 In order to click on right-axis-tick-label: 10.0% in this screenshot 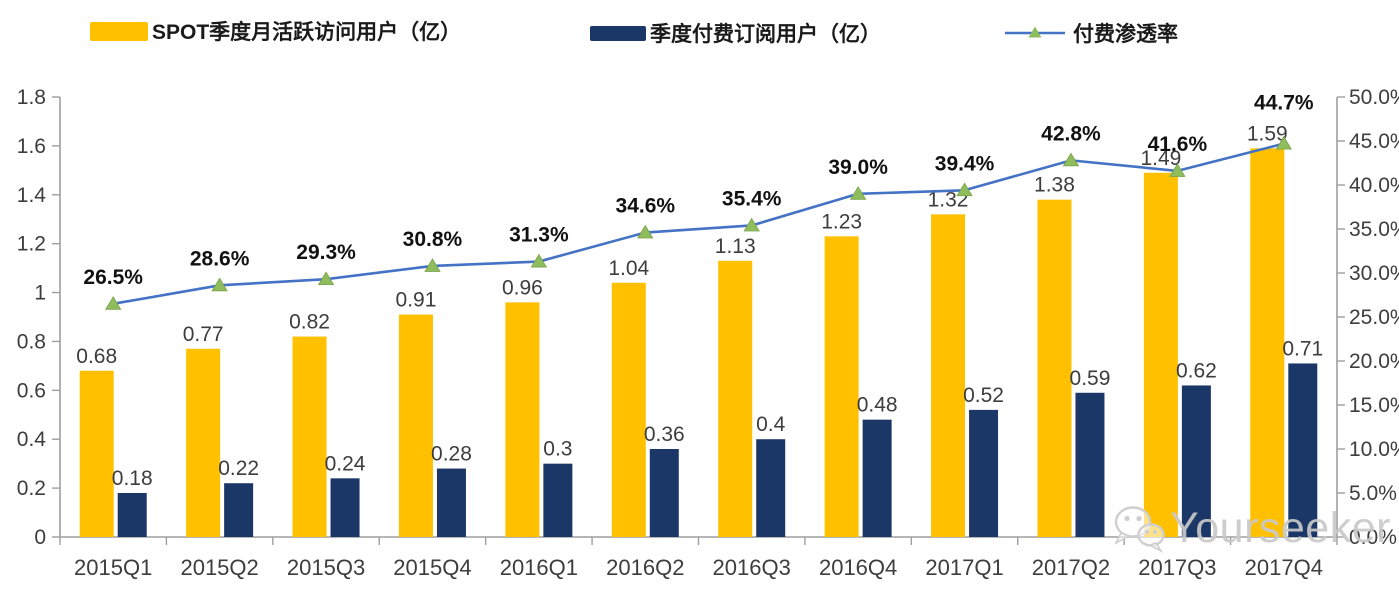, I will do `click(1374, 449)`.